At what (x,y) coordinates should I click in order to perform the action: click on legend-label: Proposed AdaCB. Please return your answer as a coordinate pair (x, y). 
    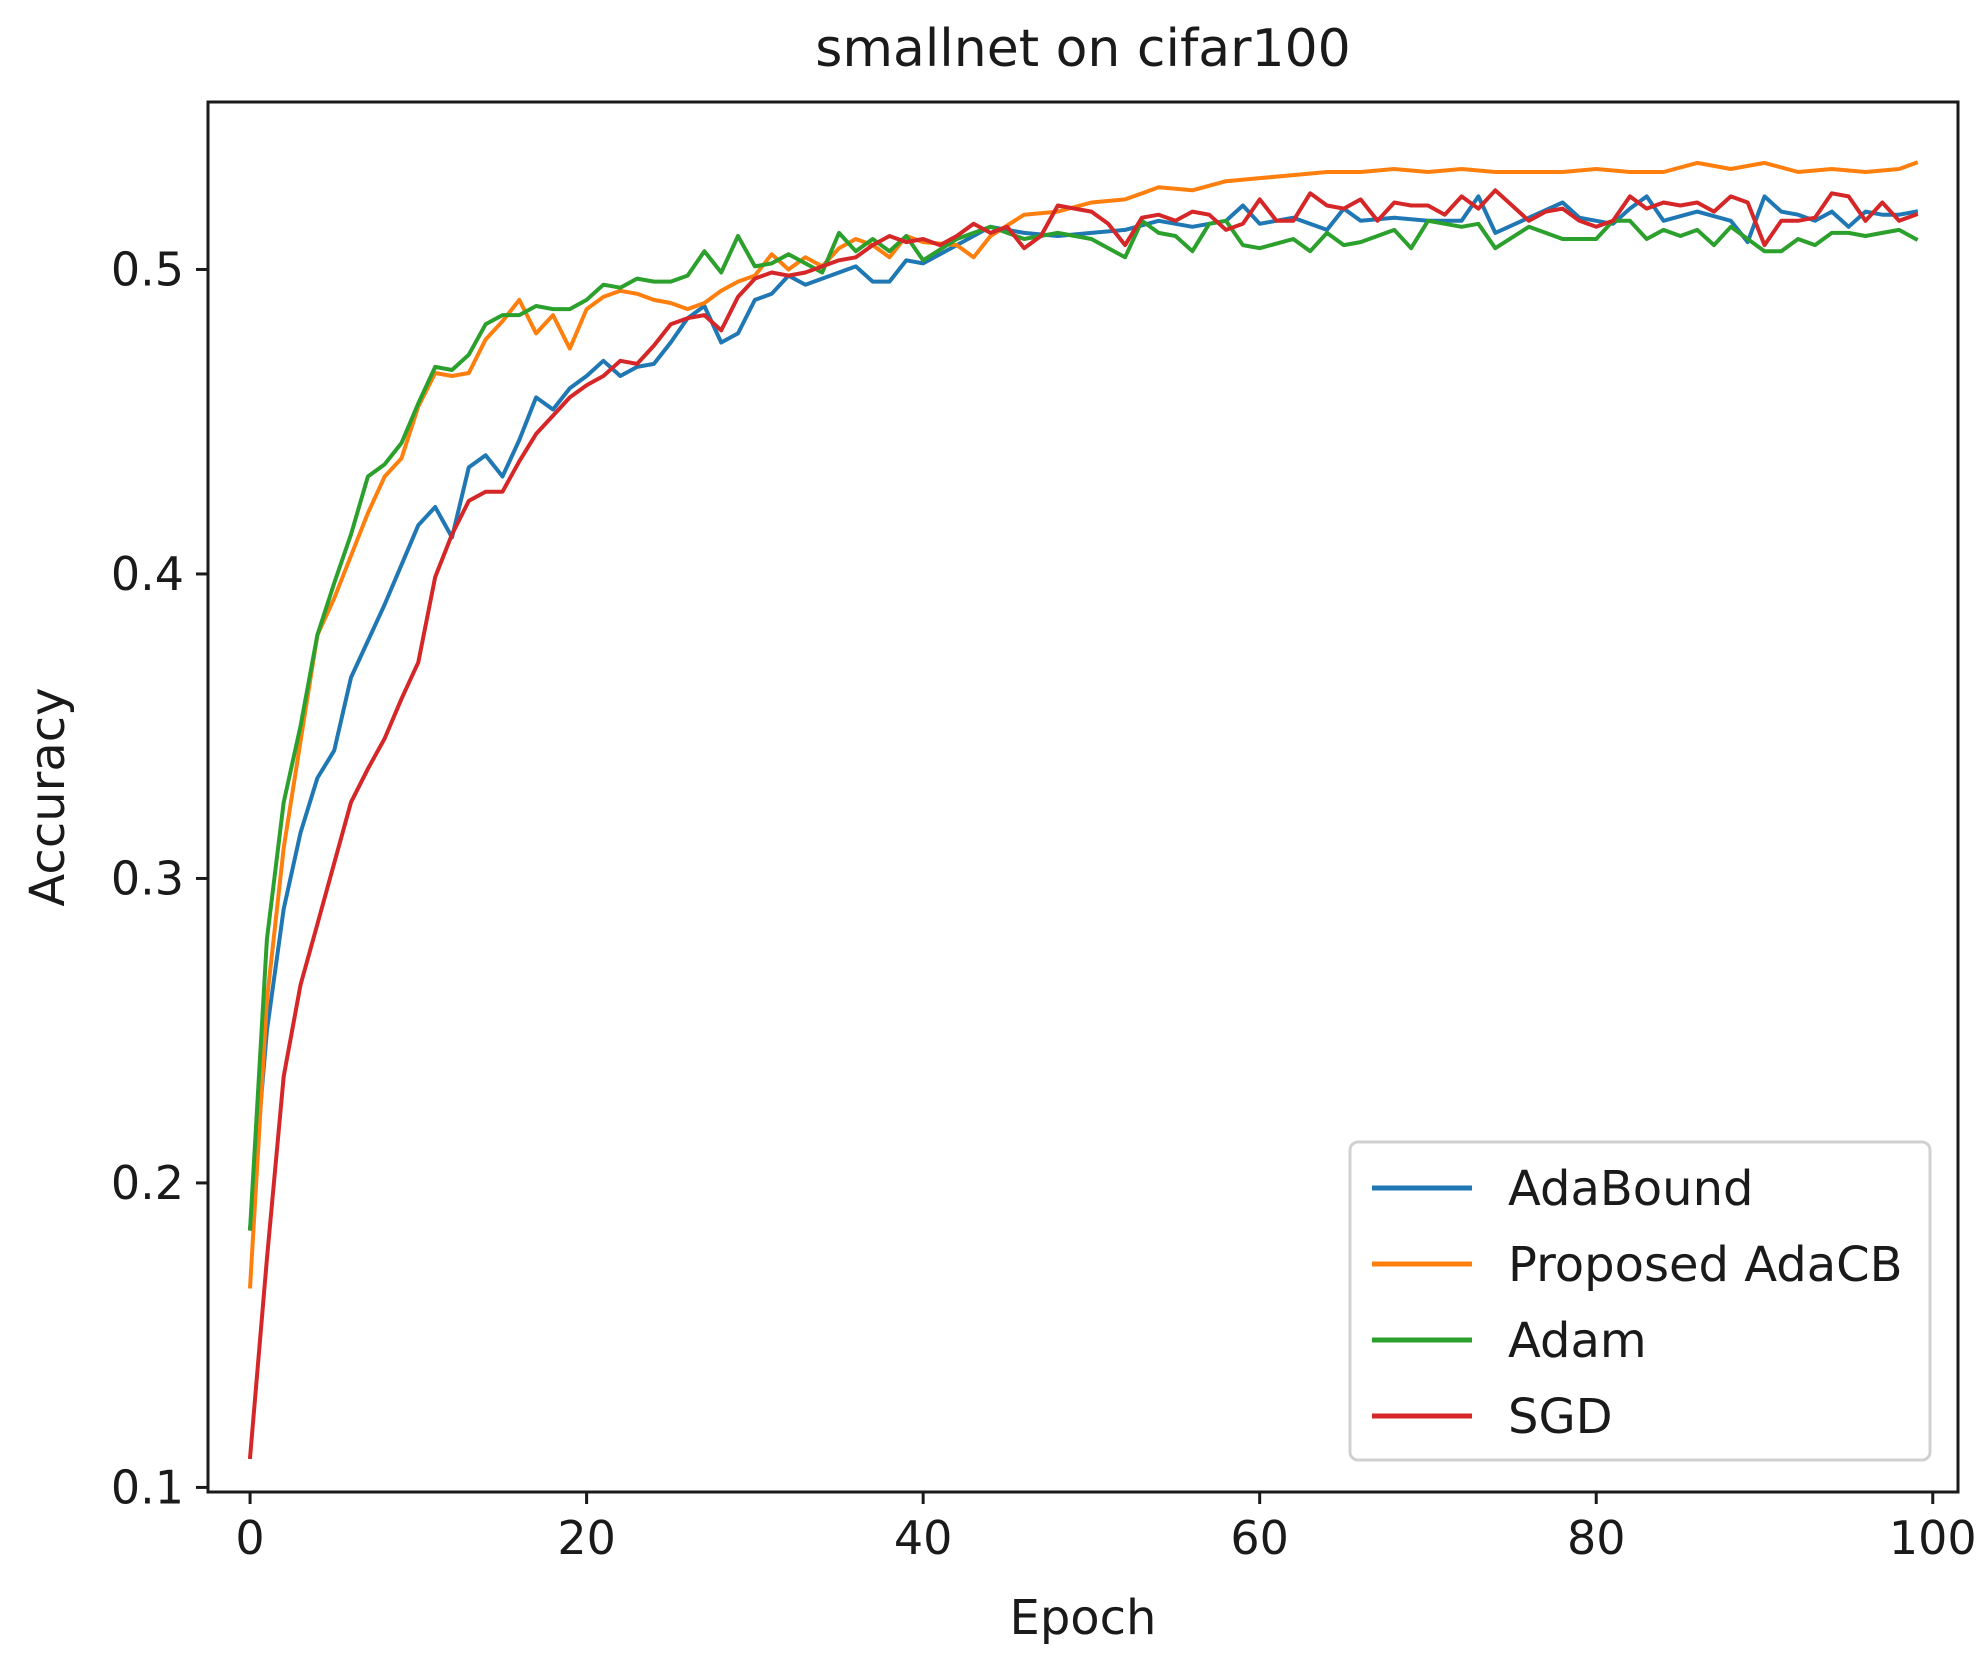
    Looking at the image, I should click on (1705, 1265).